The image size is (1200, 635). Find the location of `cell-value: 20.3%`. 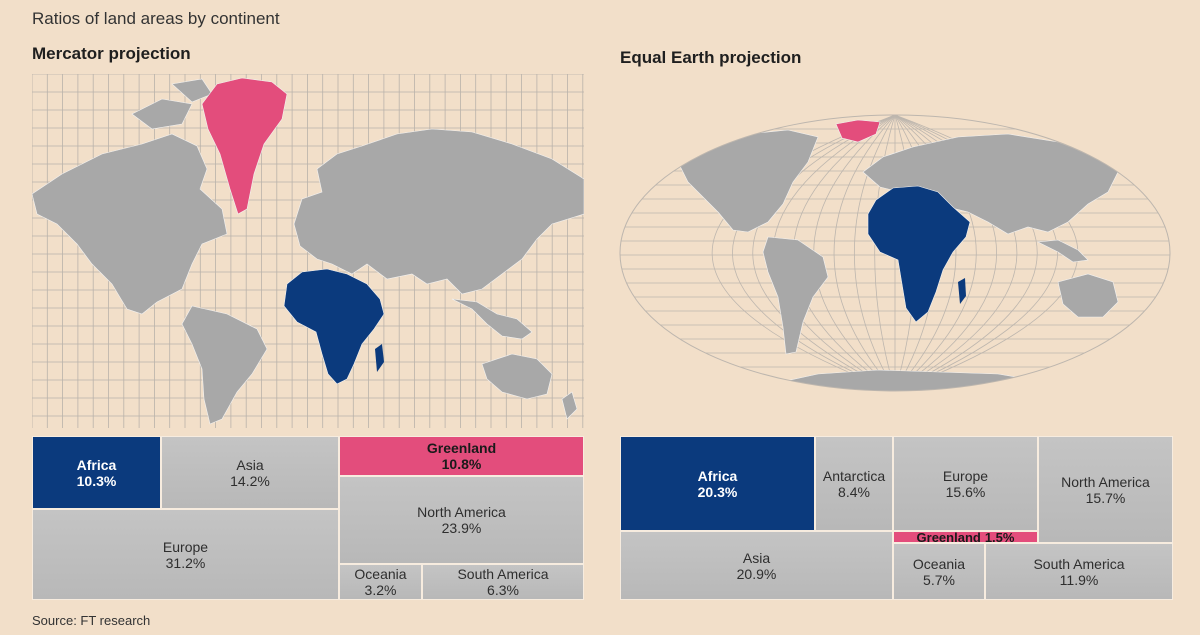

cell-value: 20.3% is located at coordinates (717, 491).